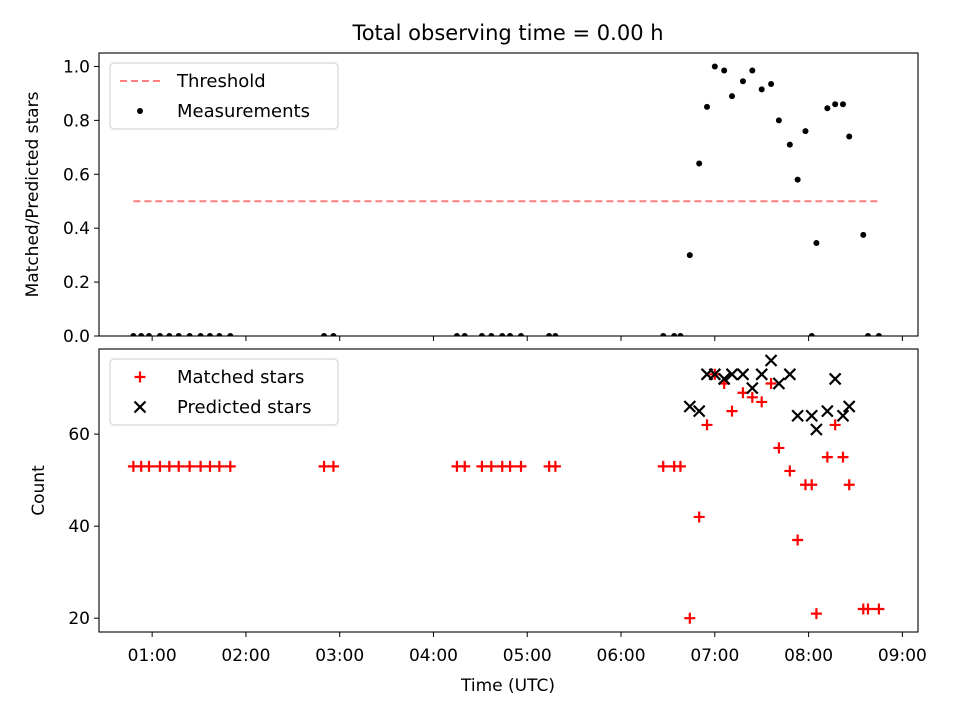 The width and height of the screenshot is (960, 720). What do you see at coordinates (76, 67) in the screenshot?
I see `y-tick-label: 1.0` at bounding box center [76, 67].